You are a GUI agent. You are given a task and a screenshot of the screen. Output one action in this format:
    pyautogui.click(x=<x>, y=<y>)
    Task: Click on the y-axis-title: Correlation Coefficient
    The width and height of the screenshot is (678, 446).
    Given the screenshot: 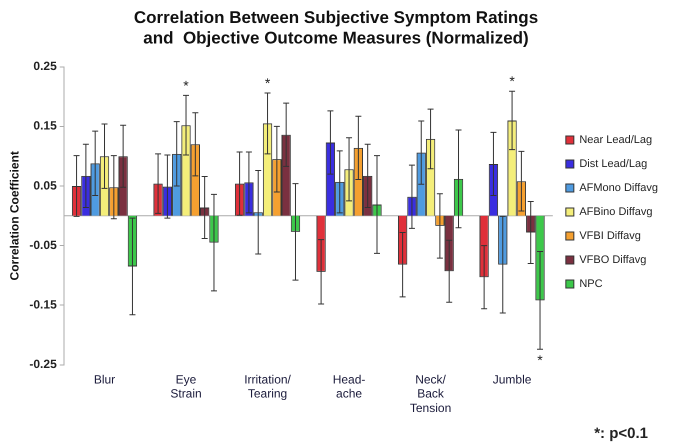 What is the action you would take?
    pyautogui.click(x=15, y=215)
    